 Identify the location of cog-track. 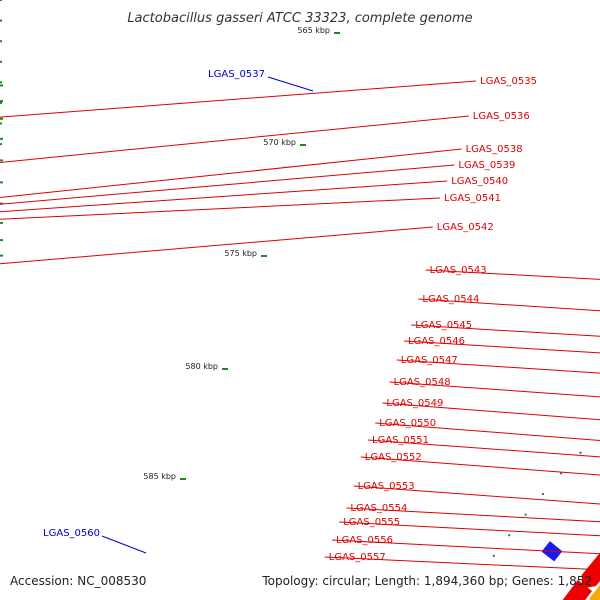
(594, 434).